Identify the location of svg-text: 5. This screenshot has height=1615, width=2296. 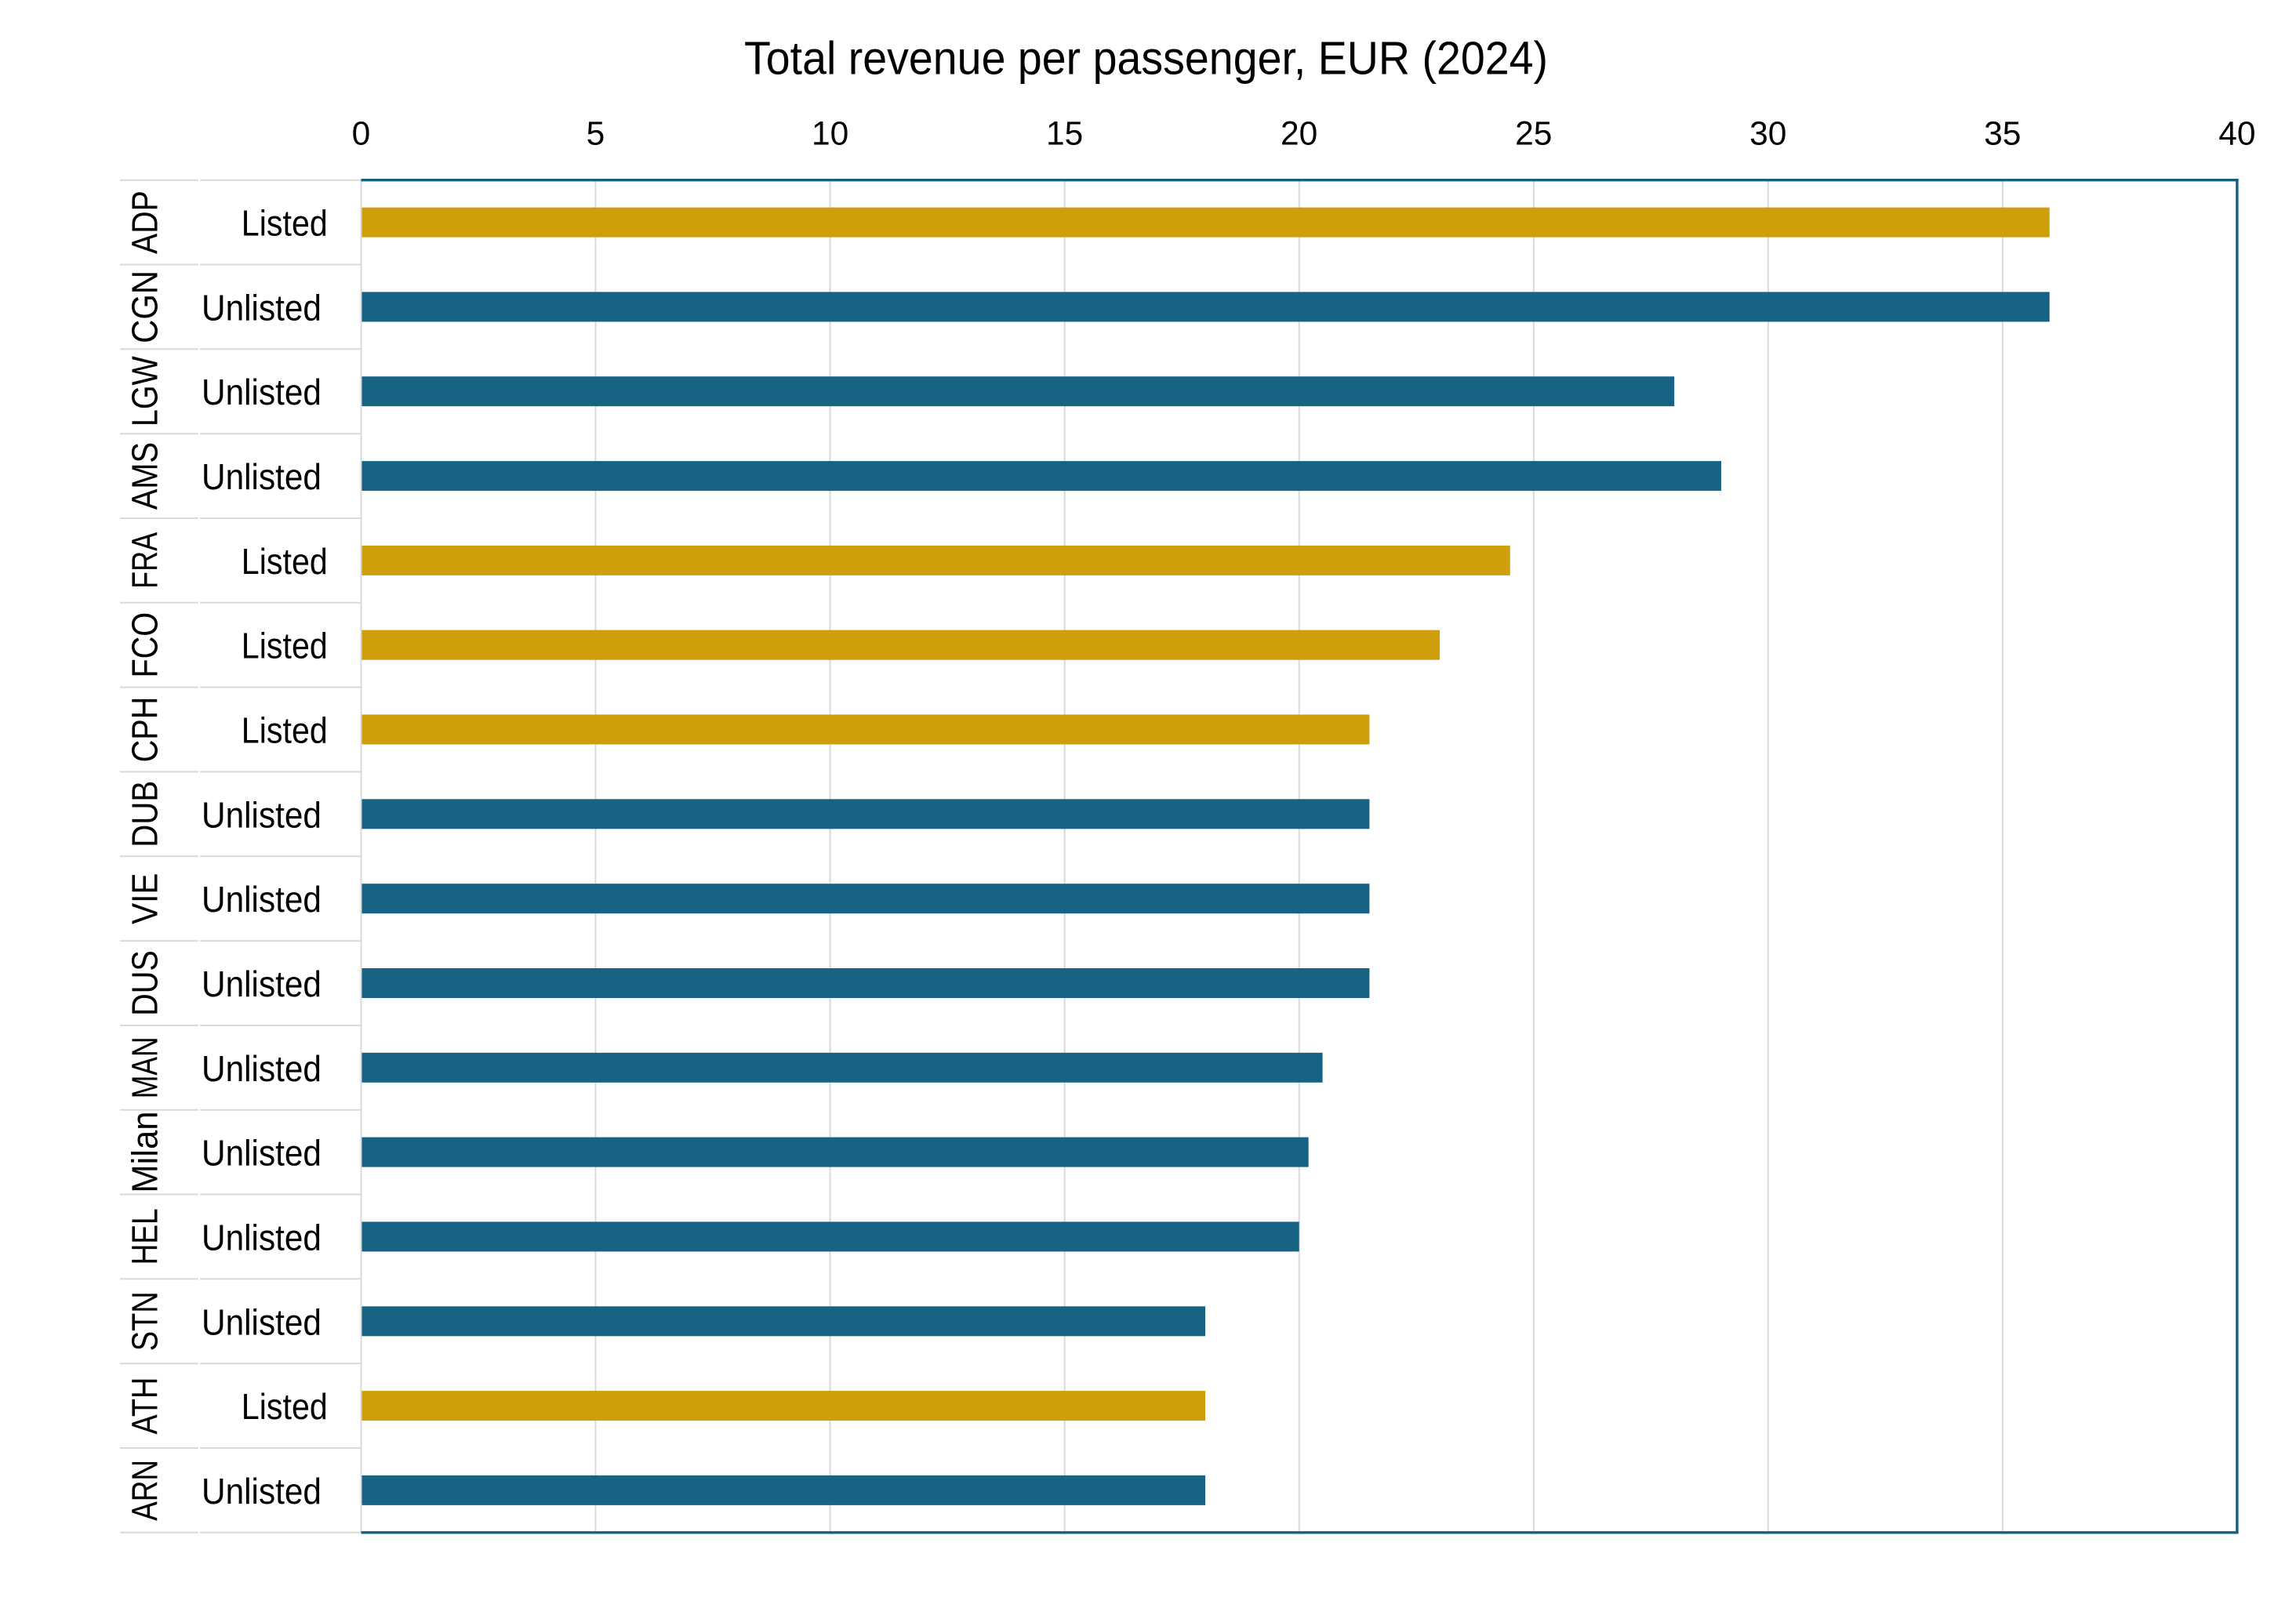
(596, 133).